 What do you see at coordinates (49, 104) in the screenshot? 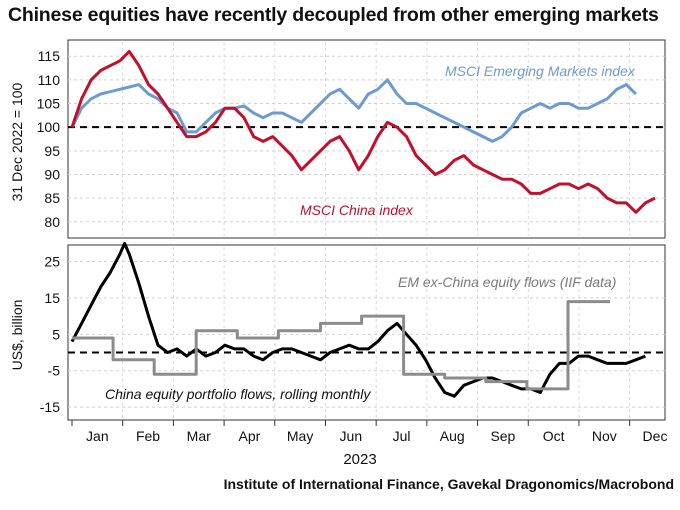
I see `top-y-tick-label: 105` at bounding box center [49, 104].